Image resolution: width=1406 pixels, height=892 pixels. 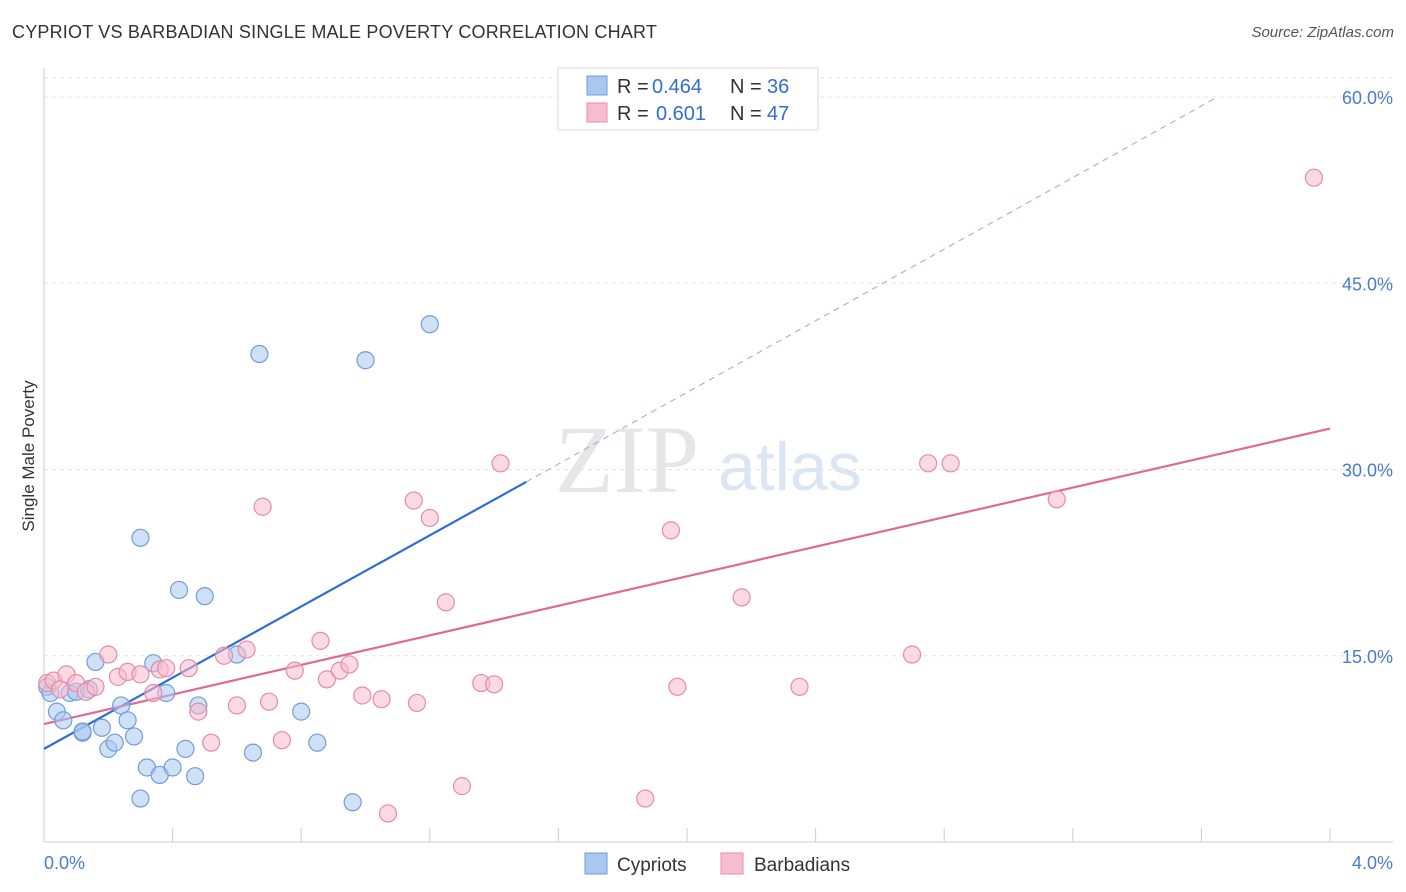 I want to click on y-tick-label-60: 60.0%, so click(x=1367, y=98).